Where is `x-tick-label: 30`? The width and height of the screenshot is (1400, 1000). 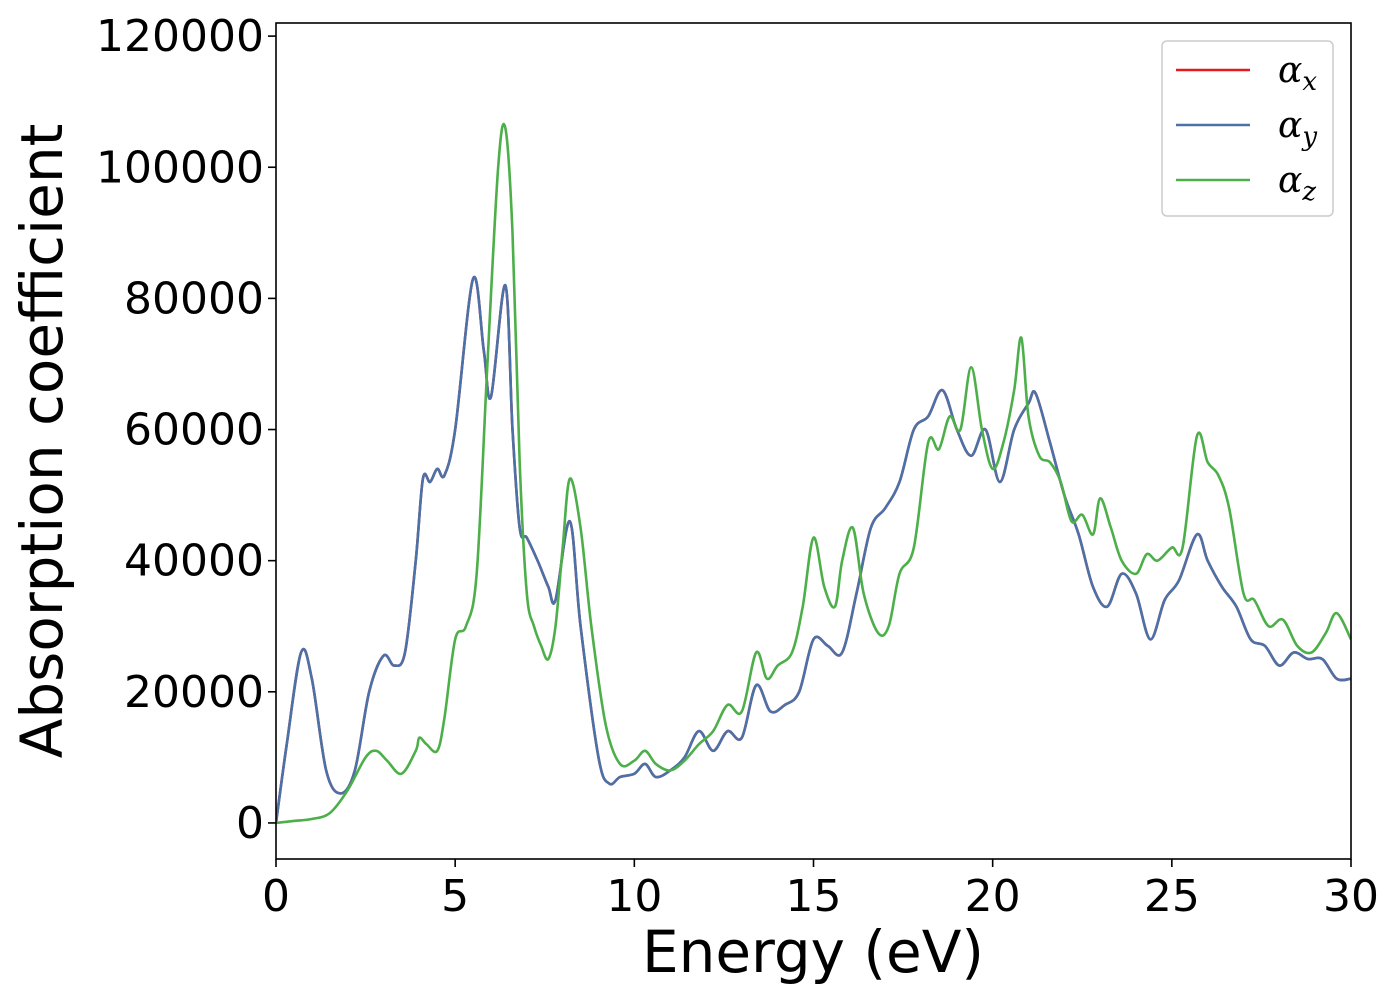
x-tick-label: 30 is located at coordinates (1351, 896).